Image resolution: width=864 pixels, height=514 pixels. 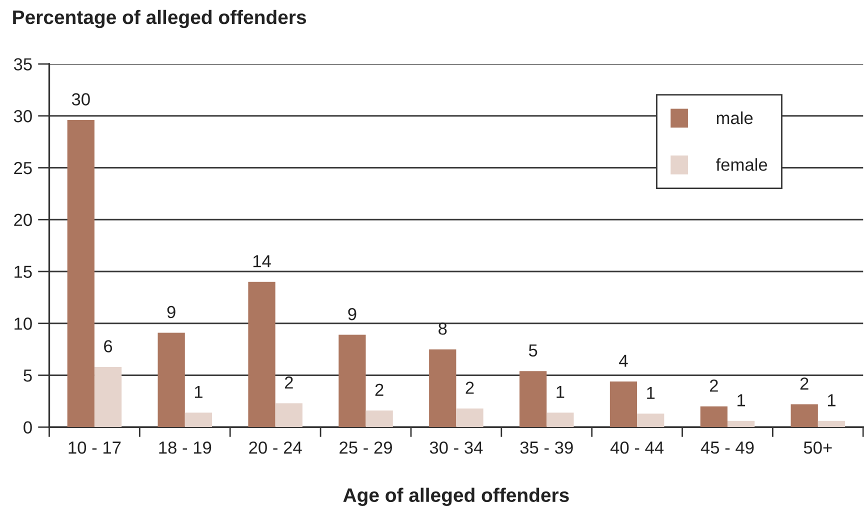 What do you see at coordinates (262, 261) in the screenshot?
I see `data-label: 14` at bounding box center [262, 261].